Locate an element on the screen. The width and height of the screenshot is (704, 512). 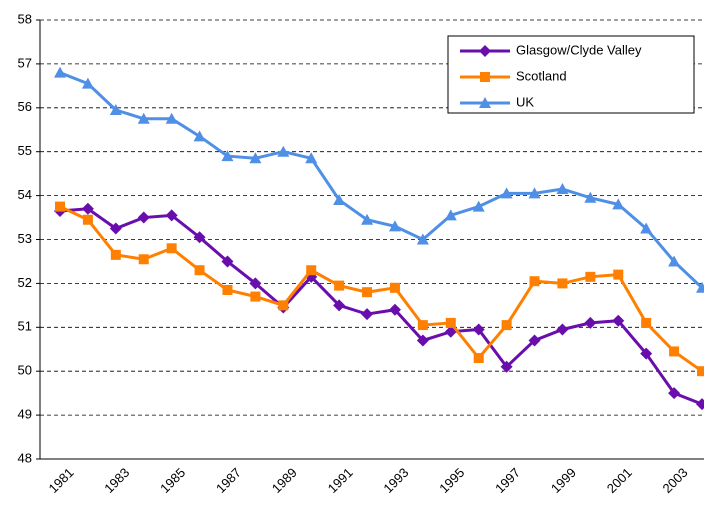
y-tick-label: 51 is located at coordinates (25, 326).